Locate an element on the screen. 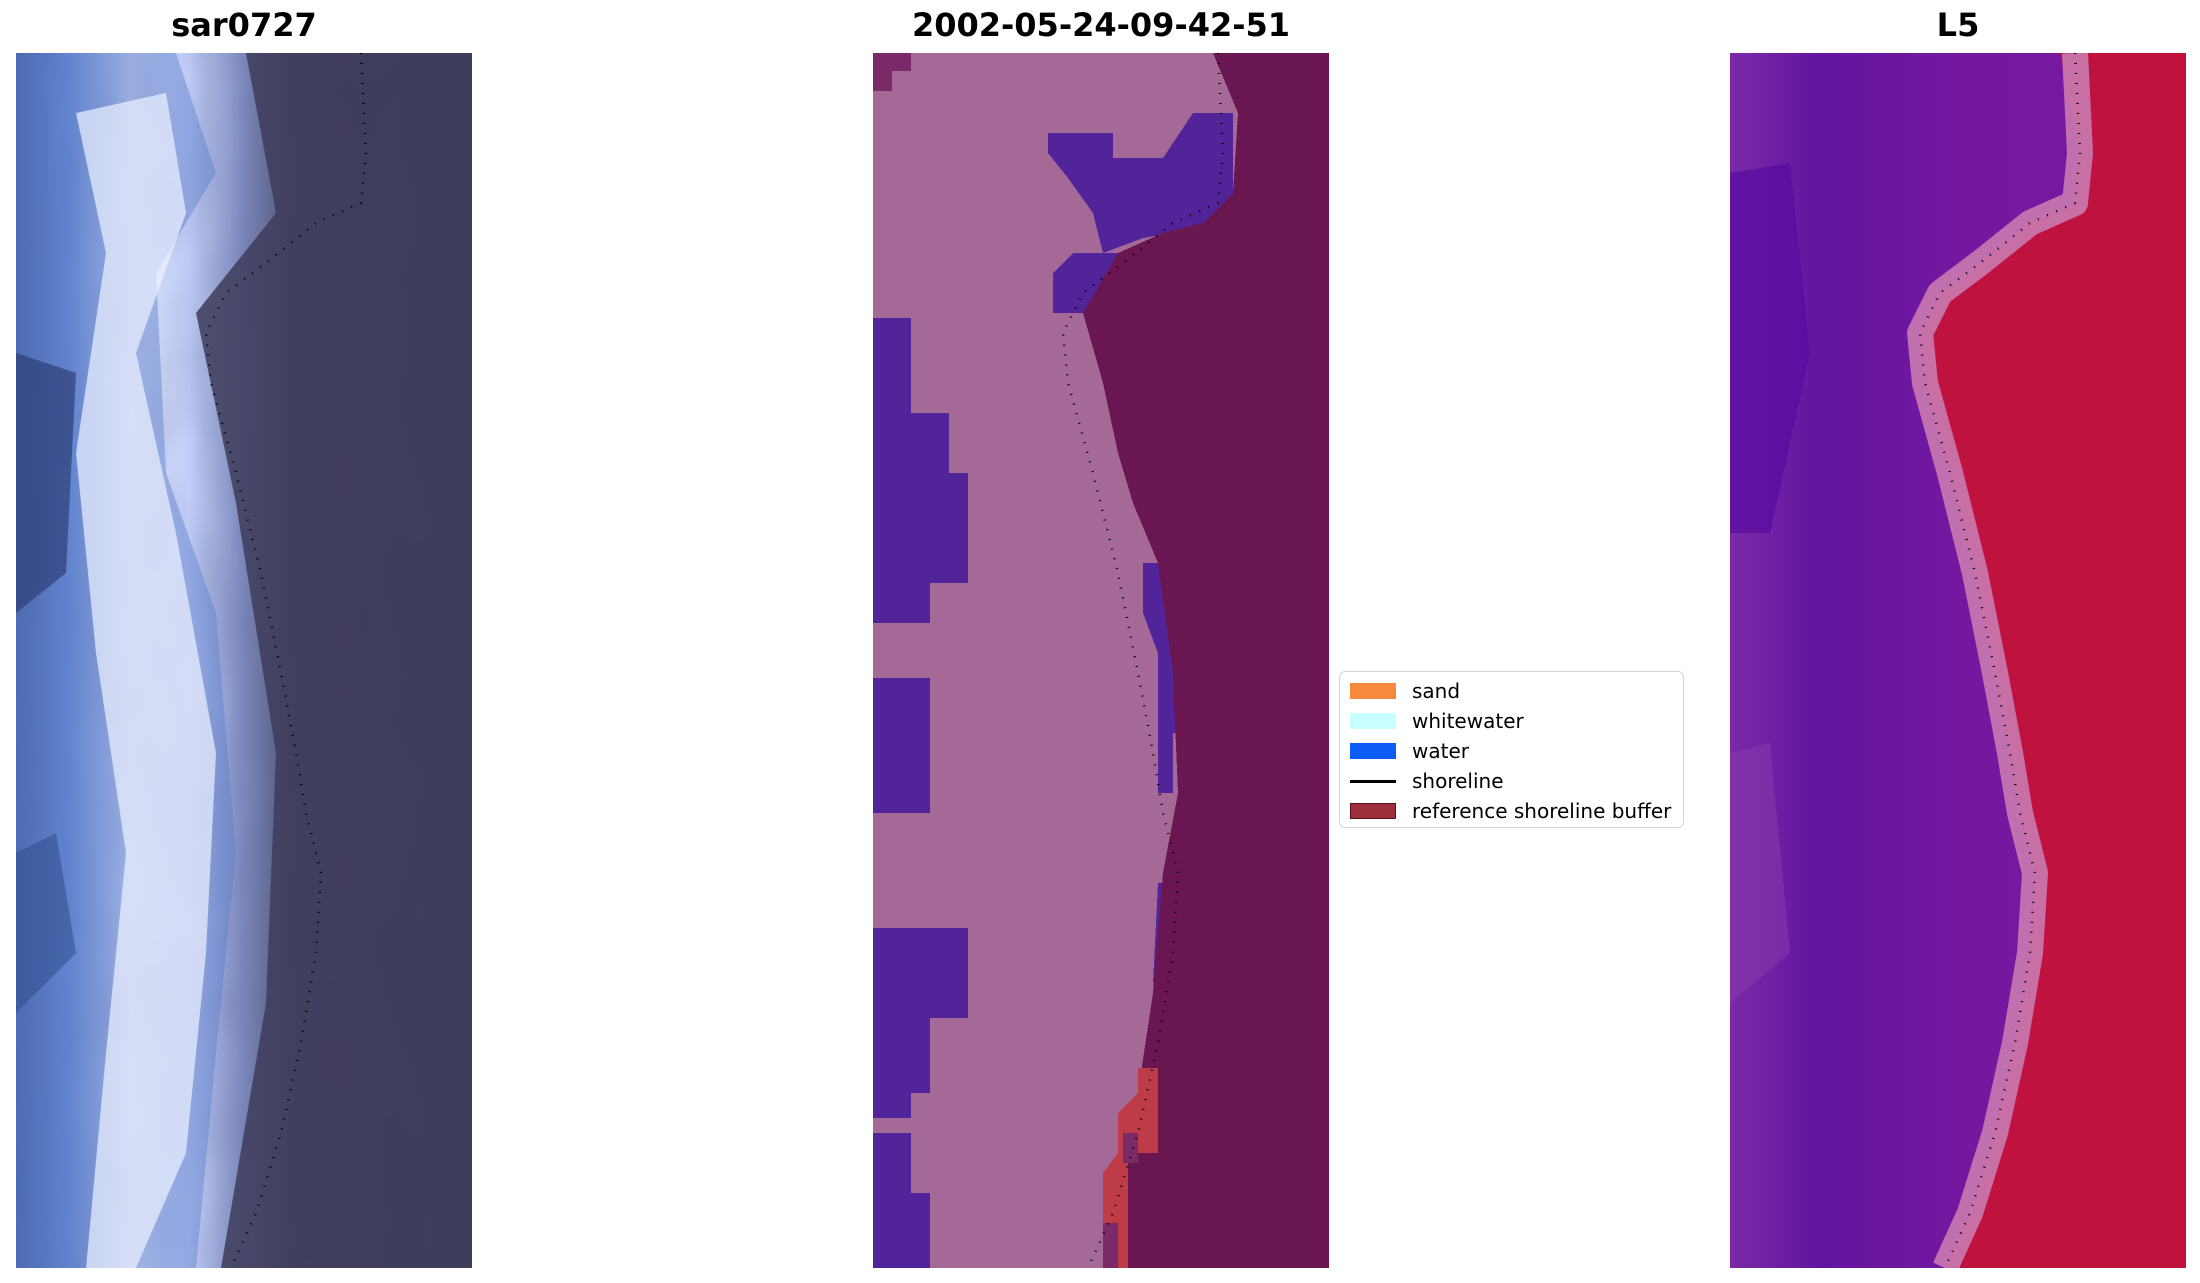 The height and width of the screenshot is (1283, 2200). panel-title-rgb: sar0727 is located at coordinates (244, 25).